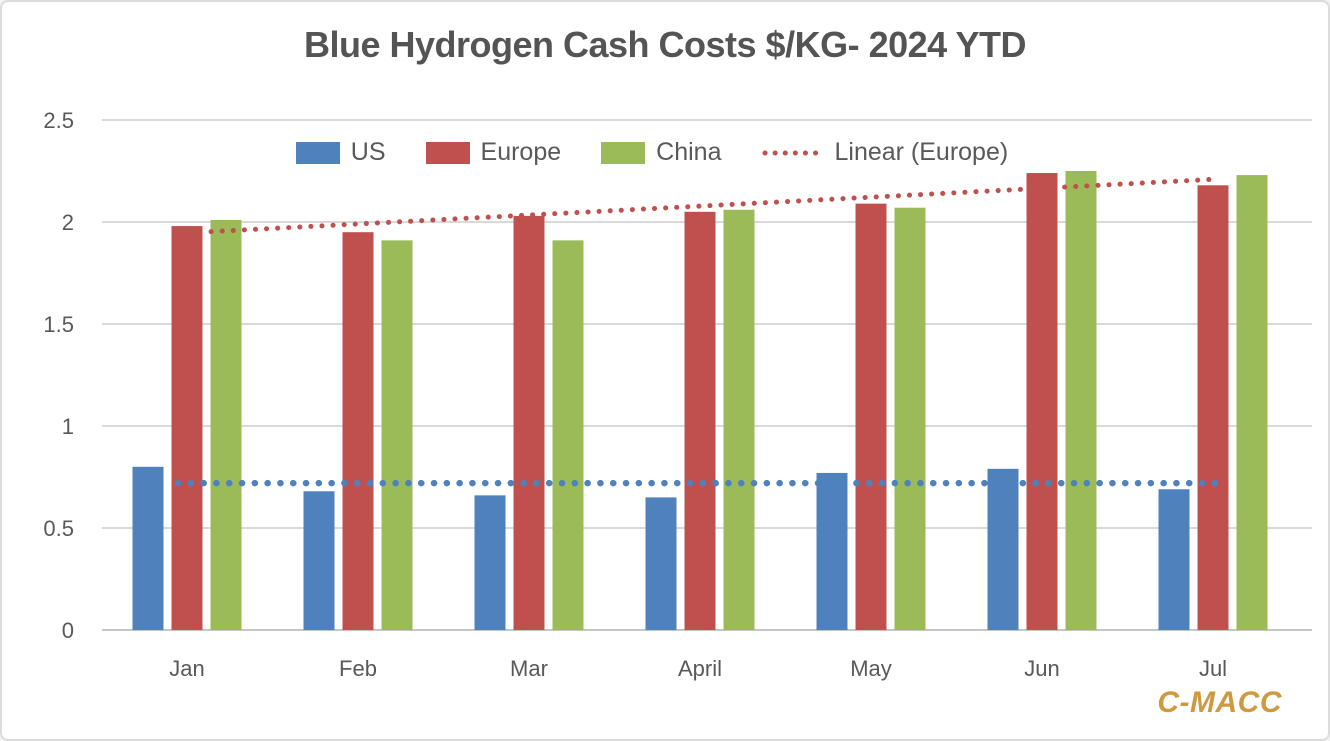 The width and height of the screenshot is (1330, 741). I want to click on bar-us-may, so click(832, 551).